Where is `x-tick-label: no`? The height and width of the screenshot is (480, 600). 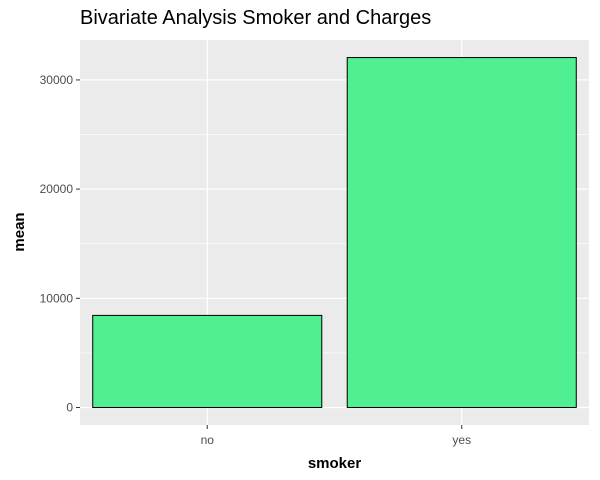 x-tick-label: no is located at coordinates (208, 440).